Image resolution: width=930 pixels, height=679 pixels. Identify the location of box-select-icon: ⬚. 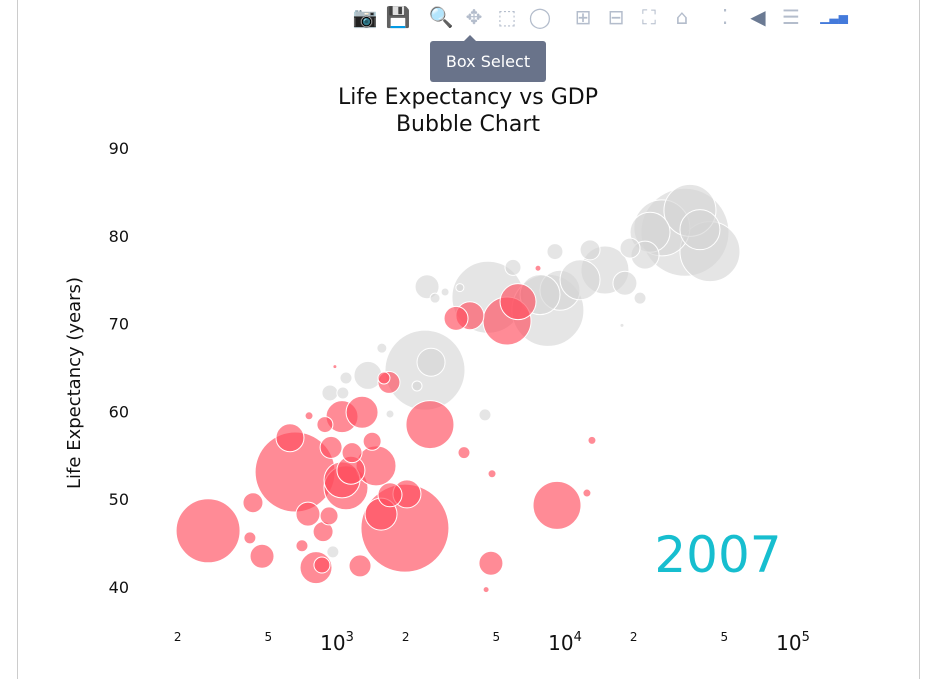
(507, 17).